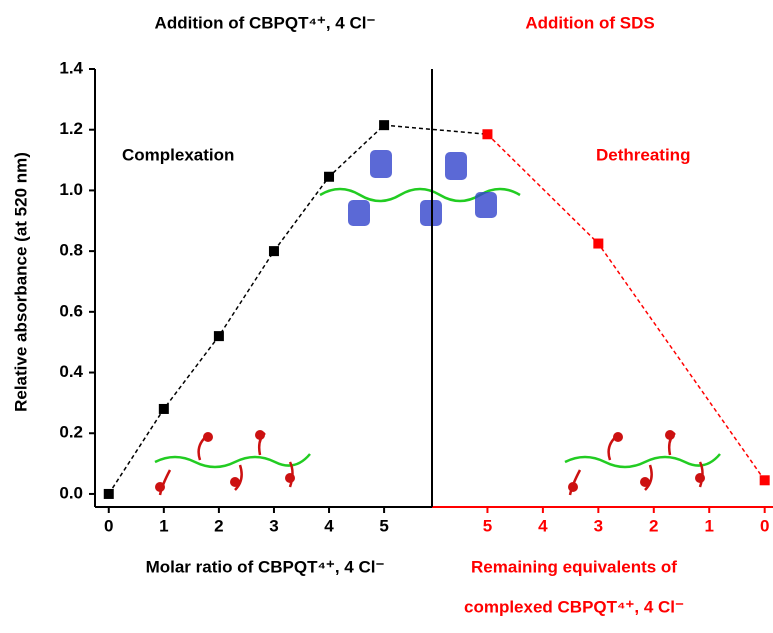  What do you see at coordinates (71, 250) in the screenshot?
I see `y-tick-label: 0.8` at bounding box center [71, 250].